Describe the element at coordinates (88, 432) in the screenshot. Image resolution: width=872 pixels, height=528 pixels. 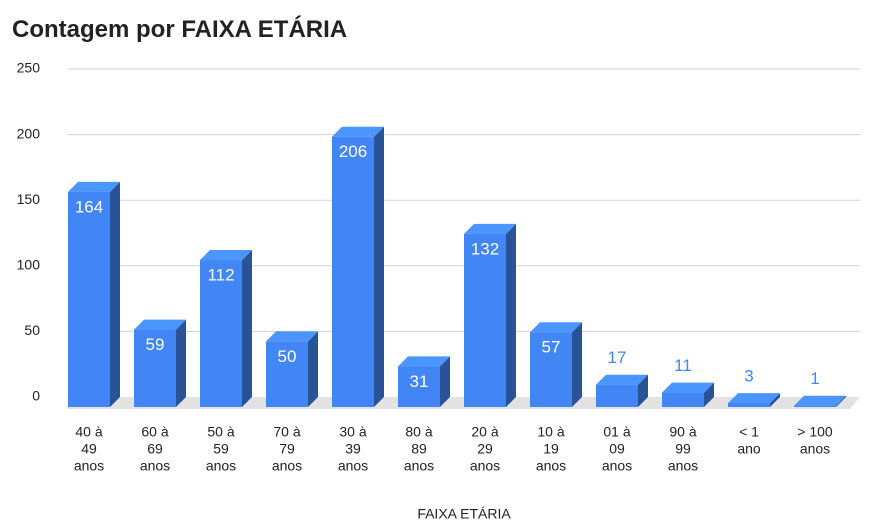
I see `x-tick-label: 40 à` at that location.